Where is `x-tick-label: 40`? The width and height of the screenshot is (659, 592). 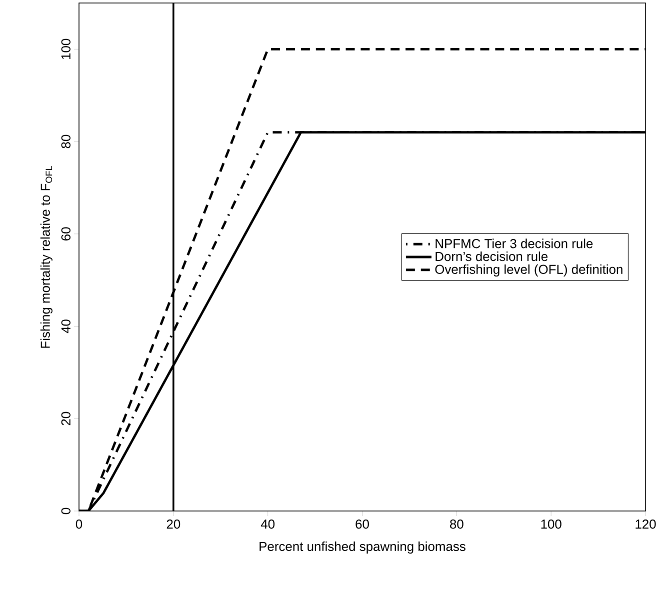 x-tick-label: 40 is located at coordinates (267, 524).